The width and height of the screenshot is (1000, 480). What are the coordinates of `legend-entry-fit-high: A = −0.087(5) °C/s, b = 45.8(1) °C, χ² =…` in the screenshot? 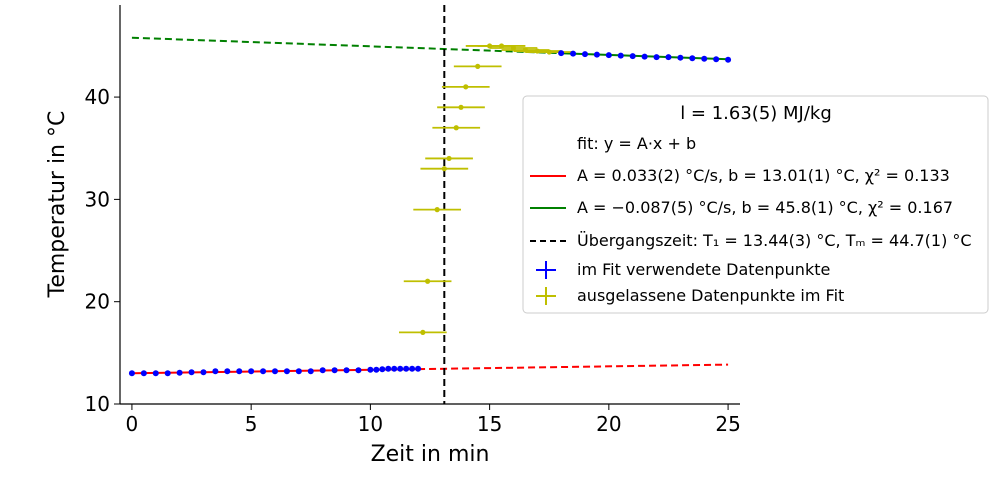 It's located at (765, 207).